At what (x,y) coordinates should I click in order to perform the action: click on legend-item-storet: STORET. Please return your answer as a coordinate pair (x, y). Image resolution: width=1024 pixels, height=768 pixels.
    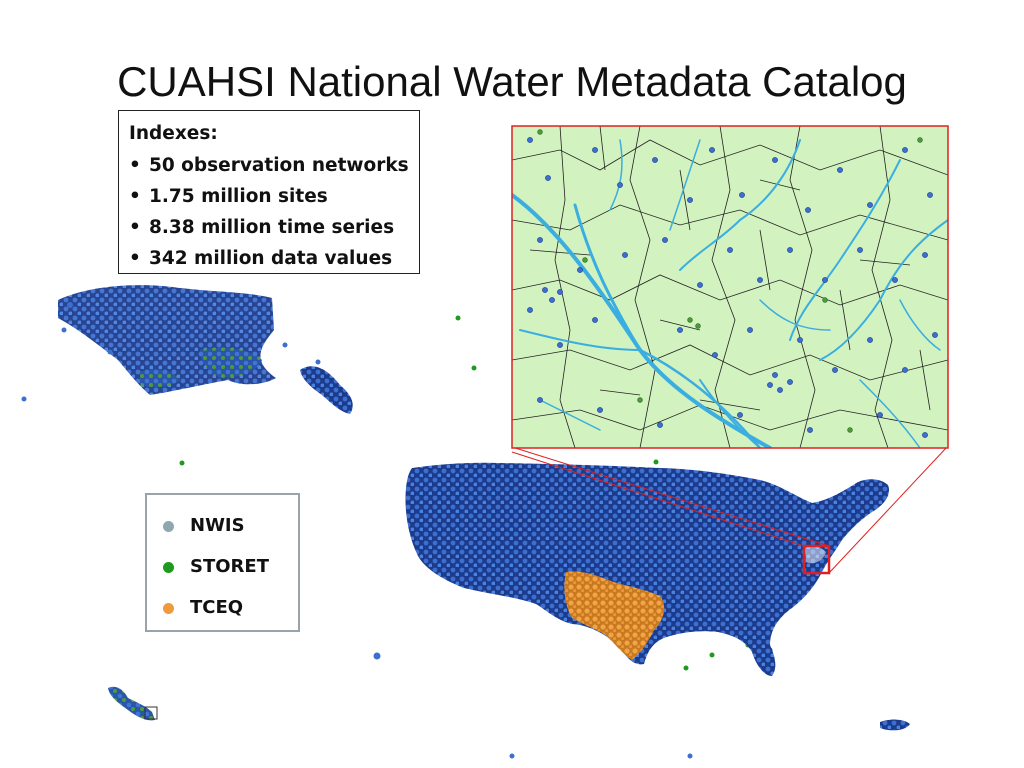
    Looking at the image, I should click on (222, 576).